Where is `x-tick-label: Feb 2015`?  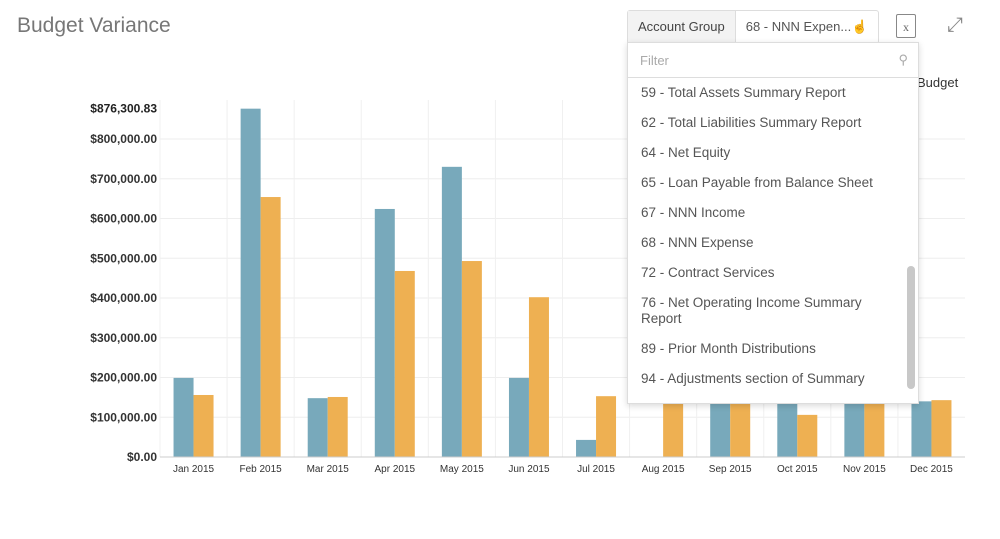 x-tick-label: Feb 2015 is located at coordinates (260, 469).